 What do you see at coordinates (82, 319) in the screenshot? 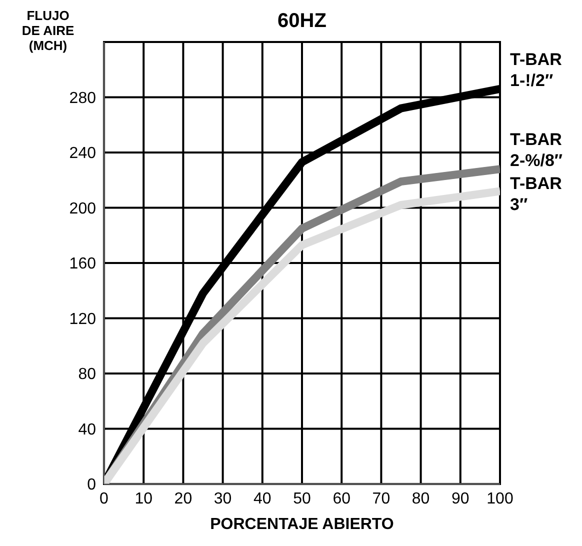
I see `y-tick-label: 120` at bounding box center [82, 319].